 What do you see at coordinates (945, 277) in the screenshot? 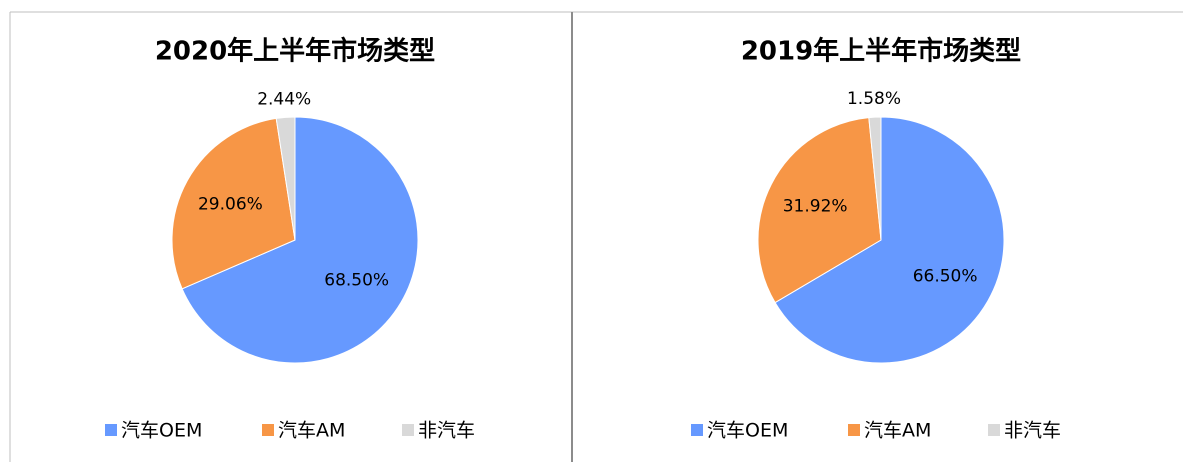
I see `data-label: 66.50%` at bounding box center [945, 277].